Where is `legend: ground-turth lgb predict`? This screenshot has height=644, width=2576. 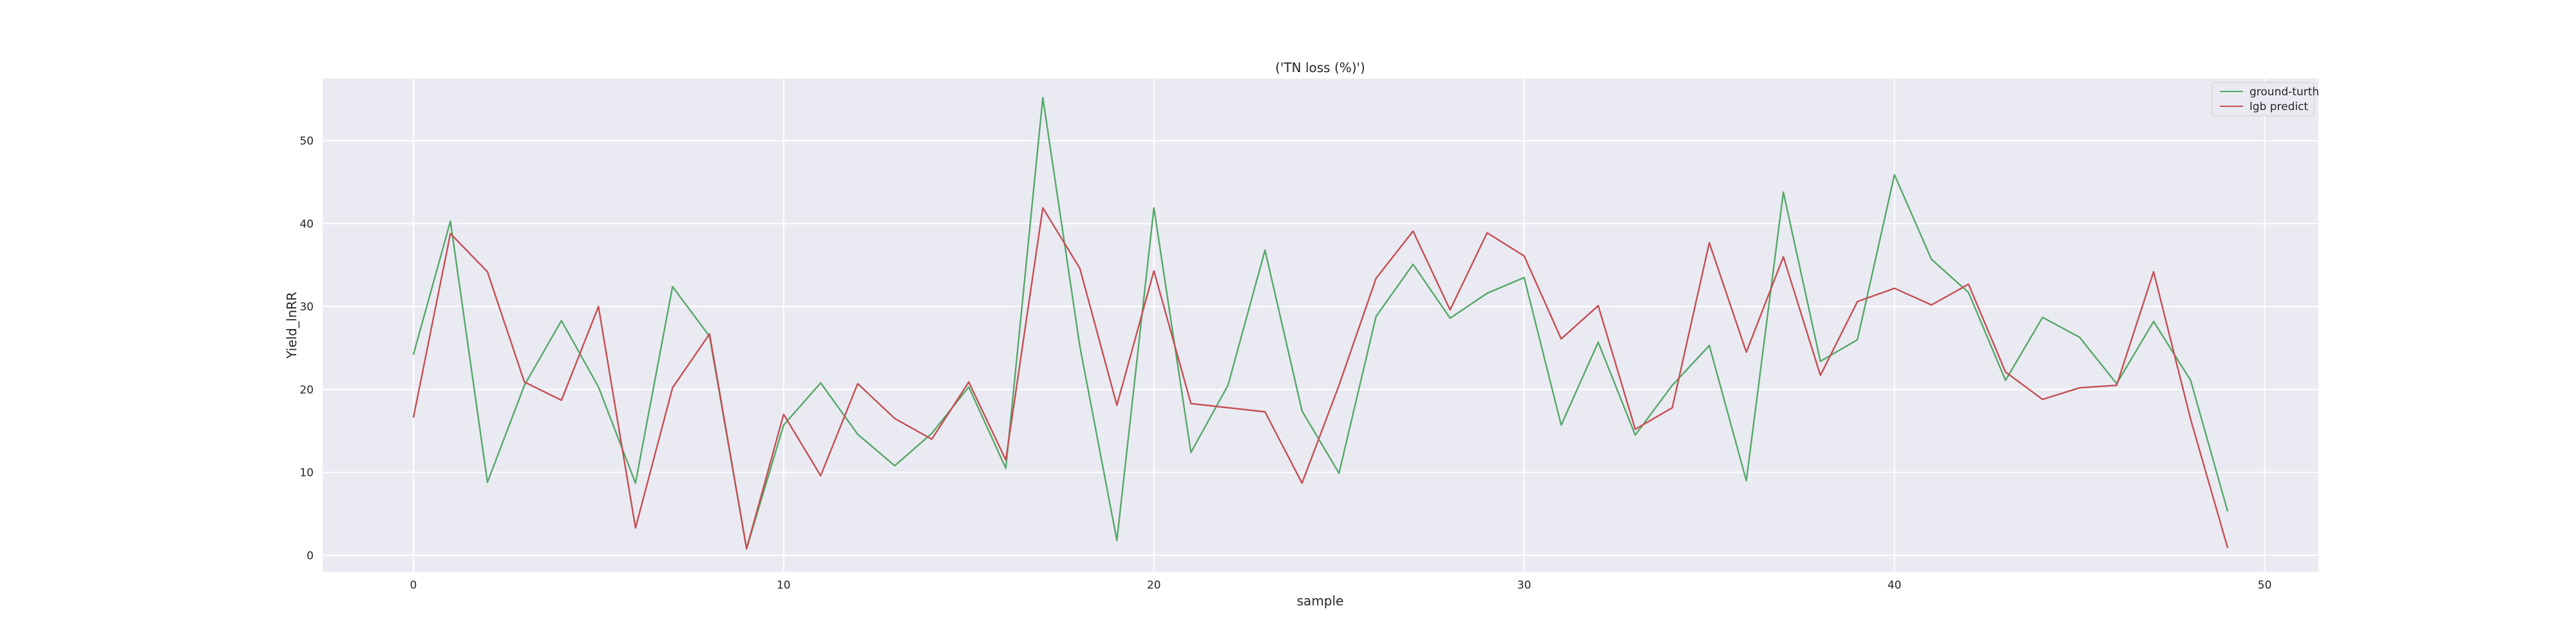
legend: ground-turth lgb predict is located at coordinates (2265, 100).